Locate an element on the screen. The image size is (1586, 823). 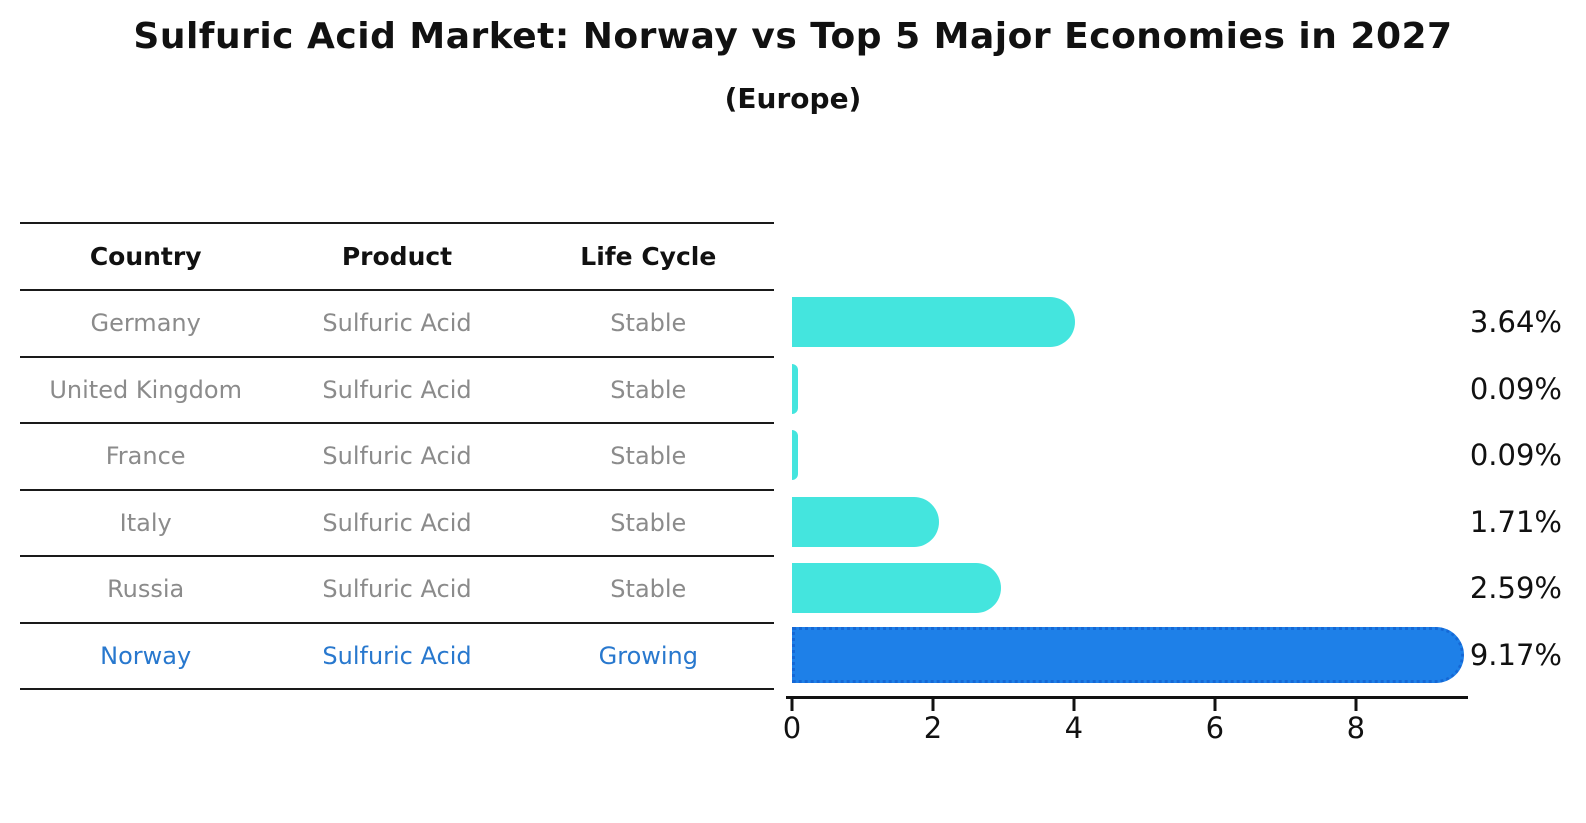
x-tick-label: 2 is located at coordinates (933, 728).